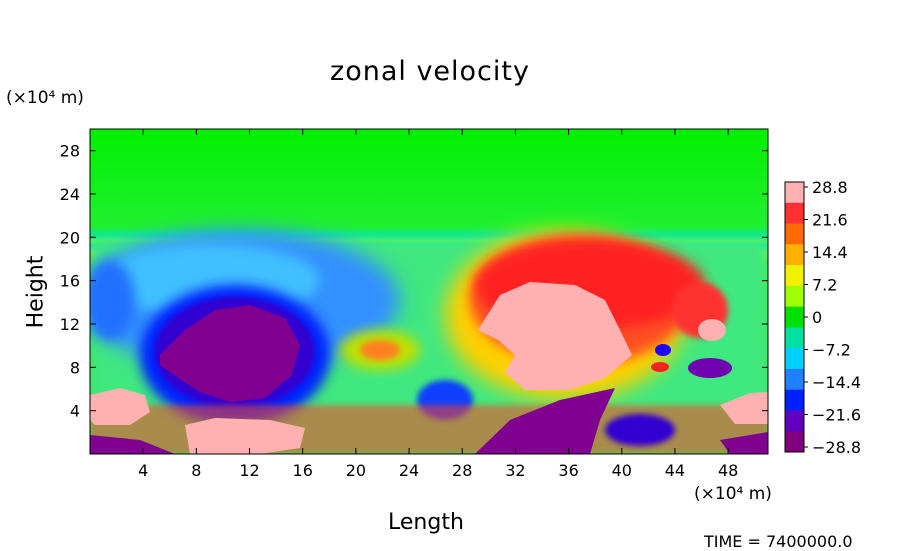 The width and height of the screenshot is (904, 551). I want to click on colorbar-label: 14.4, so click(830, 252).